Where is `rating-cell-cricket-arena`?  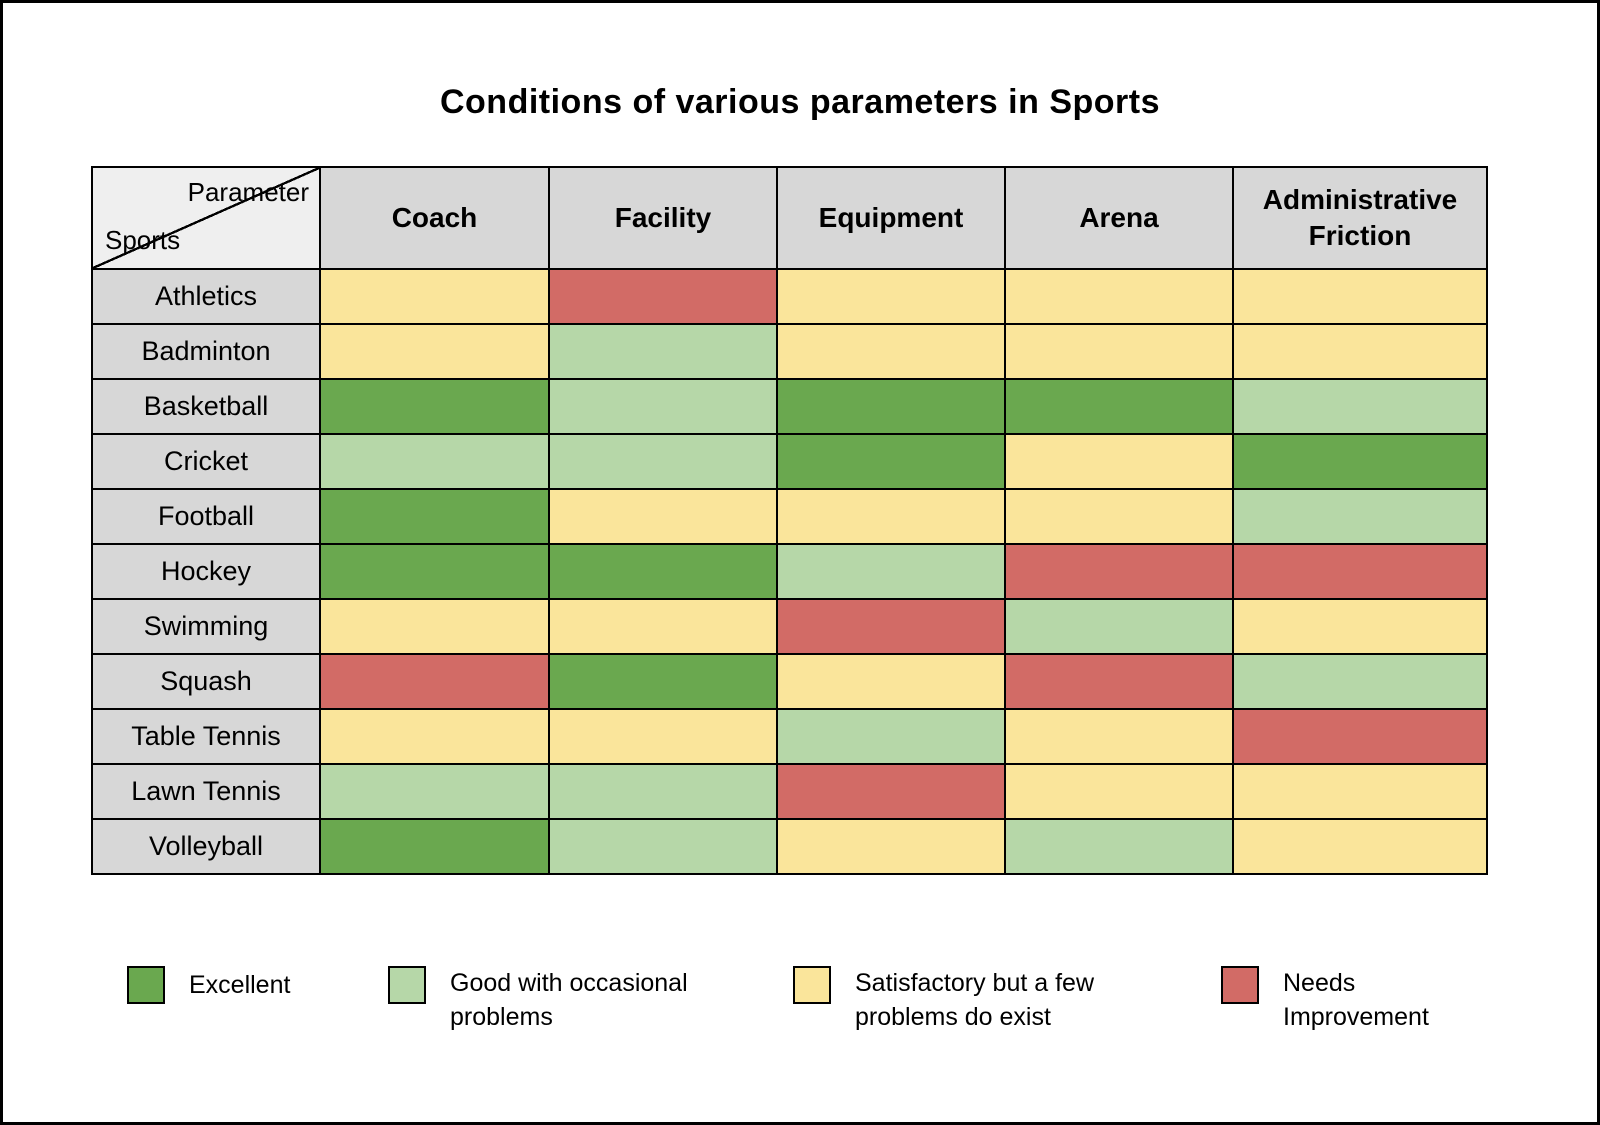
rating-cell-cricket-arena is located at coordinates (1119, 461).